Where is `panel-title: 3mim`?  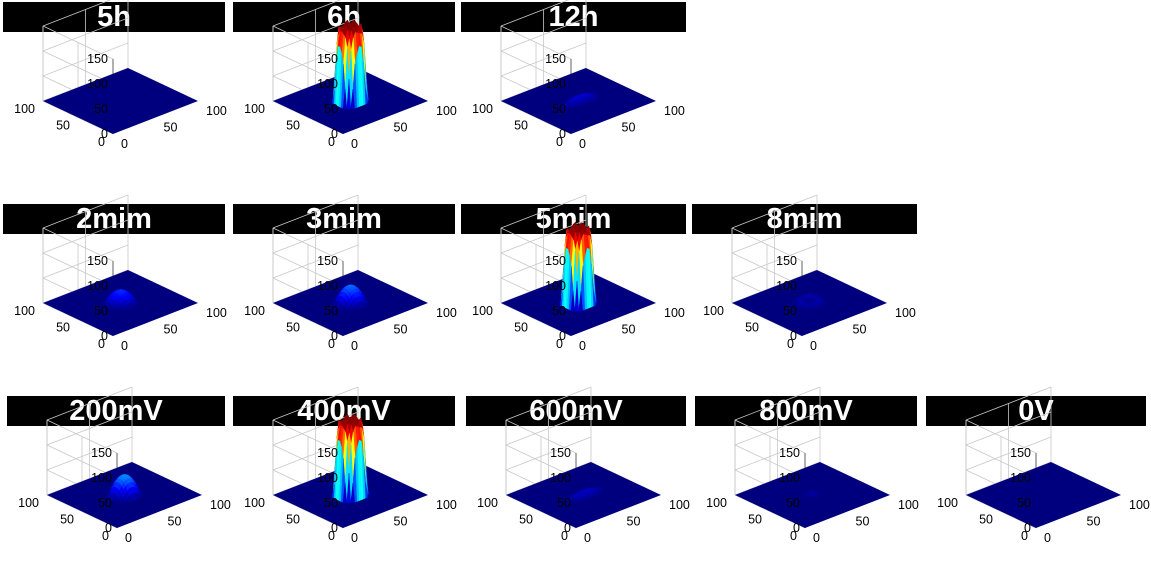
panel-title: 3mim is located at coordinates (344, 219).